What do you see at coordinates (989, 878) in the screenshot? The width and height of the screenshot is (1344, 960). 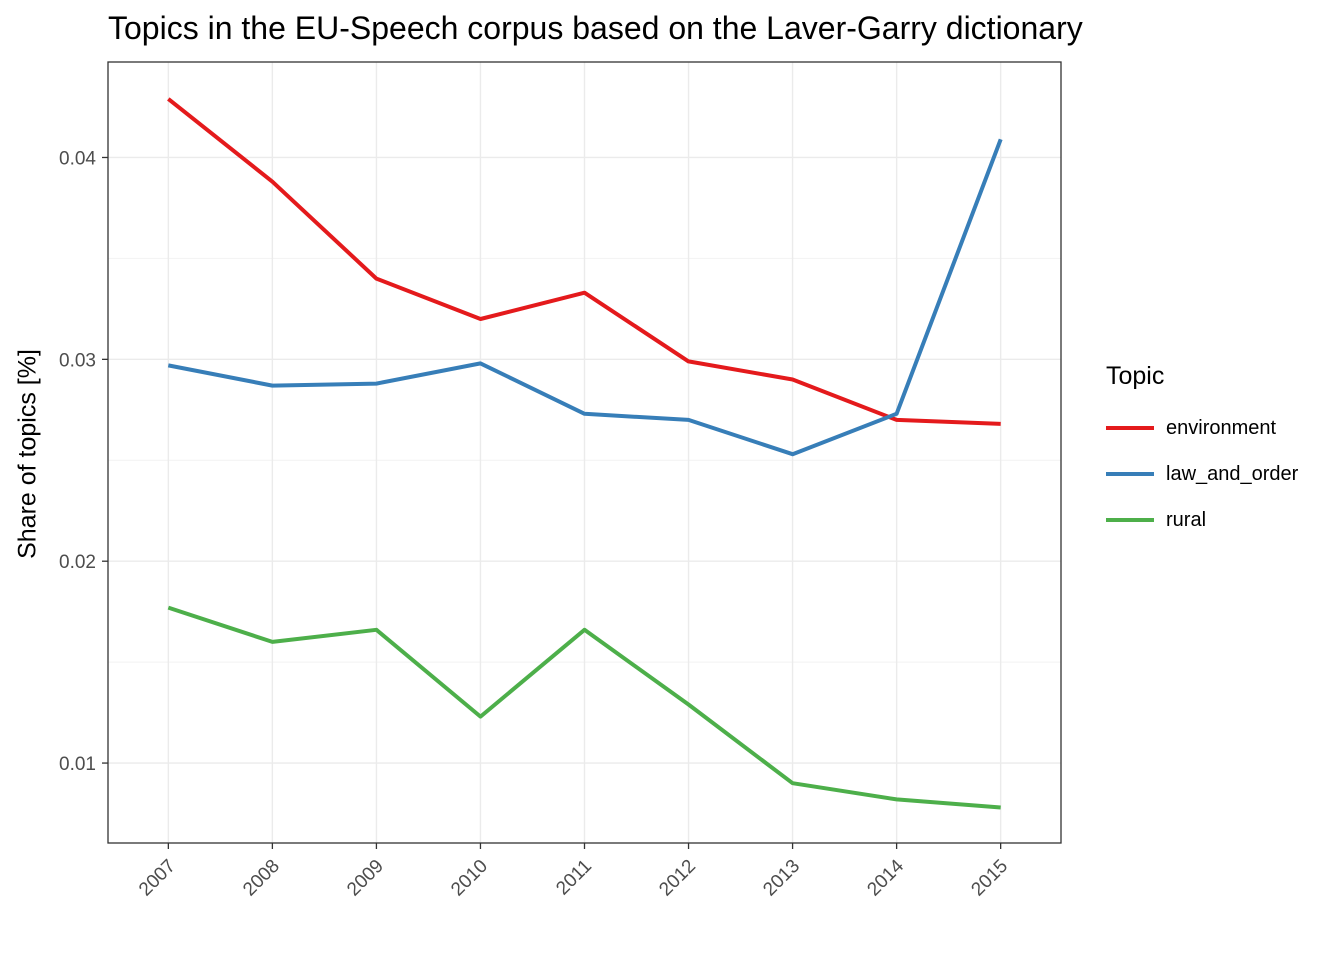 I see `x-tick-label: 2015` at bounding box center [989, 878].